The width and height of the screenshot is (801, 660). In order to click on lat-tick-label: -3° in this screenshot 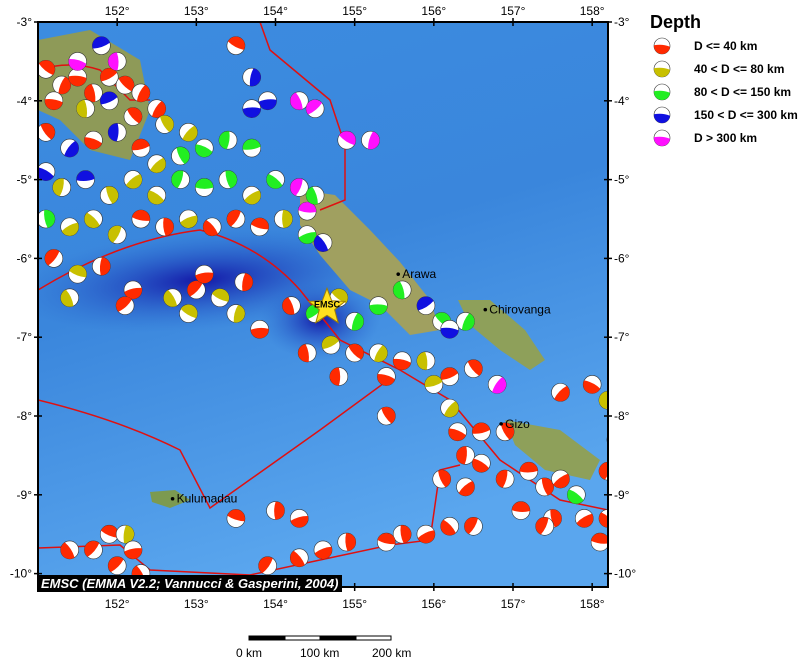, I will do `click(25, 22)`.